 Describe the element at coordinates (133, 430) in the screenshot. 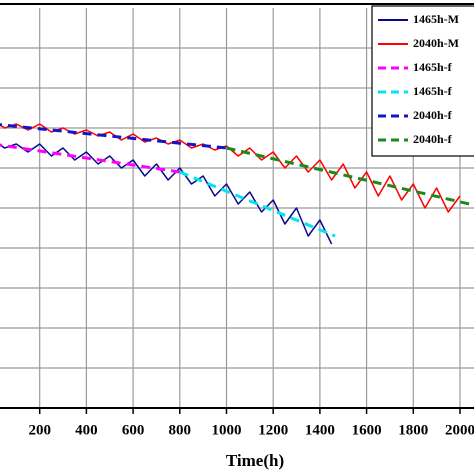

I see `x-tick-label: 600` at that location.